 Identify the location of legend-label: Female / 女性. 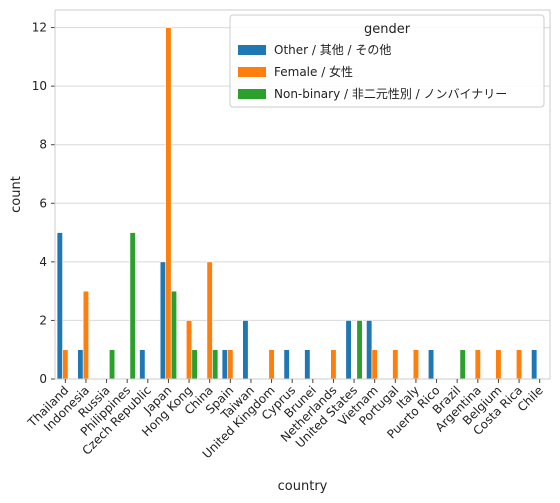
(313, 71).